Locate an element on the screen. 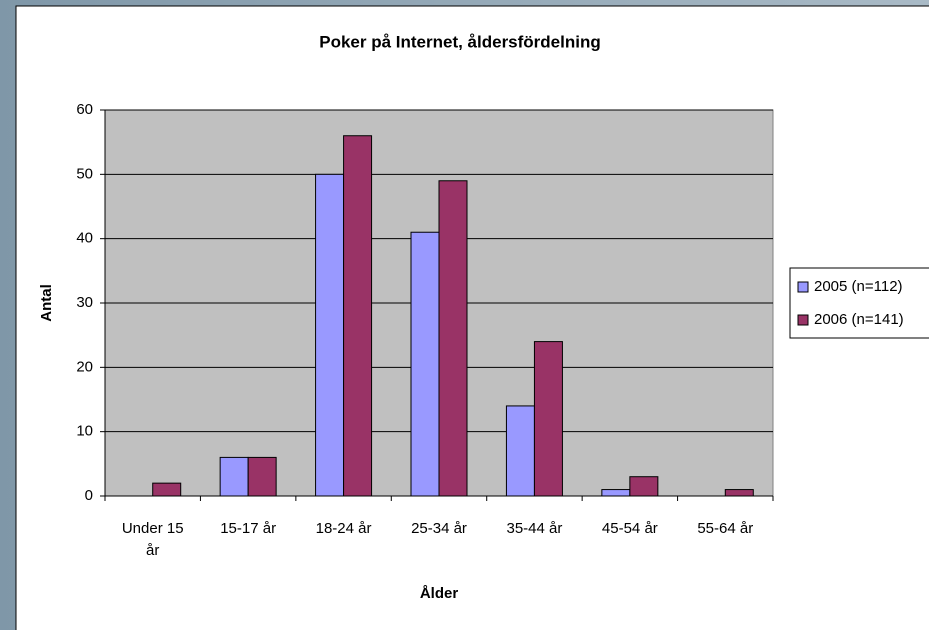 The height and width of the screenshot is (630, 929). x-tick-label: 15-17 år is located at coordinates (248, 528).